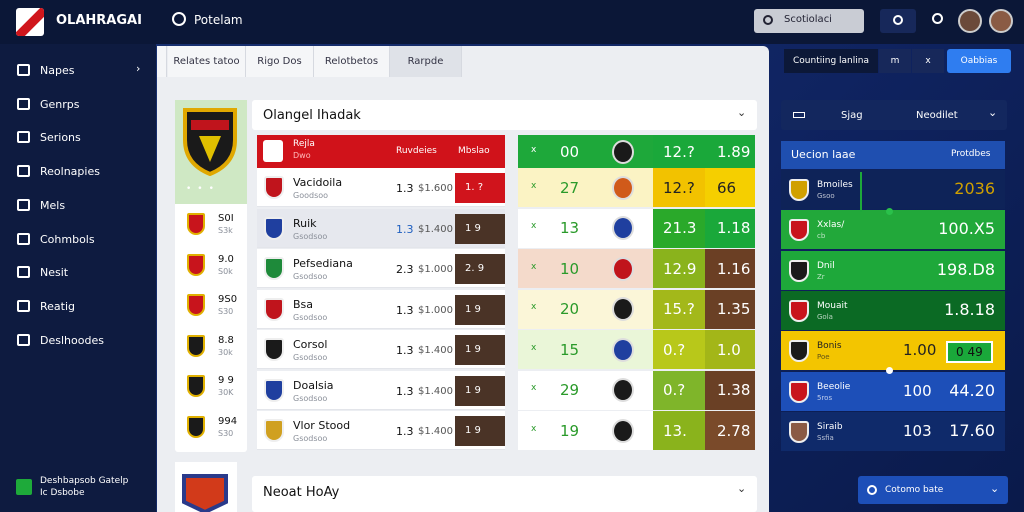 The height and width of the screenshot is (512, 1024). What do you see at coordinates (30, 22) in the screenshot?
I see `logo` at bounding box center [30, 22].